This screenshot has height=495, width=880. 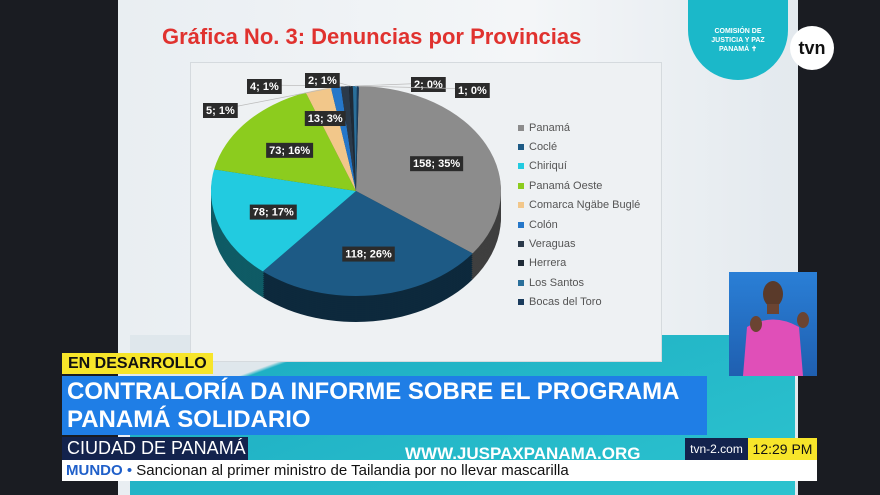 I want to click on clock: 12:29 PM, so click(x=782, y=449).